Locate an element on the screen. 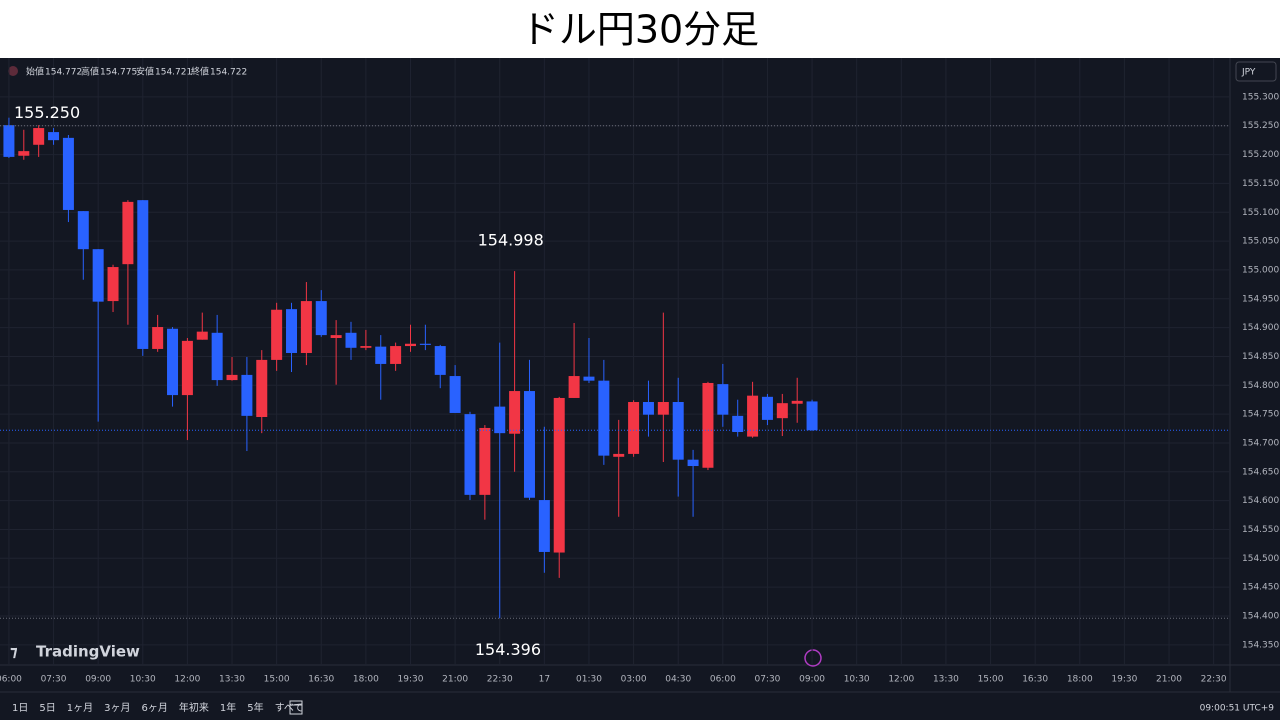 This screenshot has height=724, width=1280. y-tick-label: 155.150 is located at coordinates (1260, 184).